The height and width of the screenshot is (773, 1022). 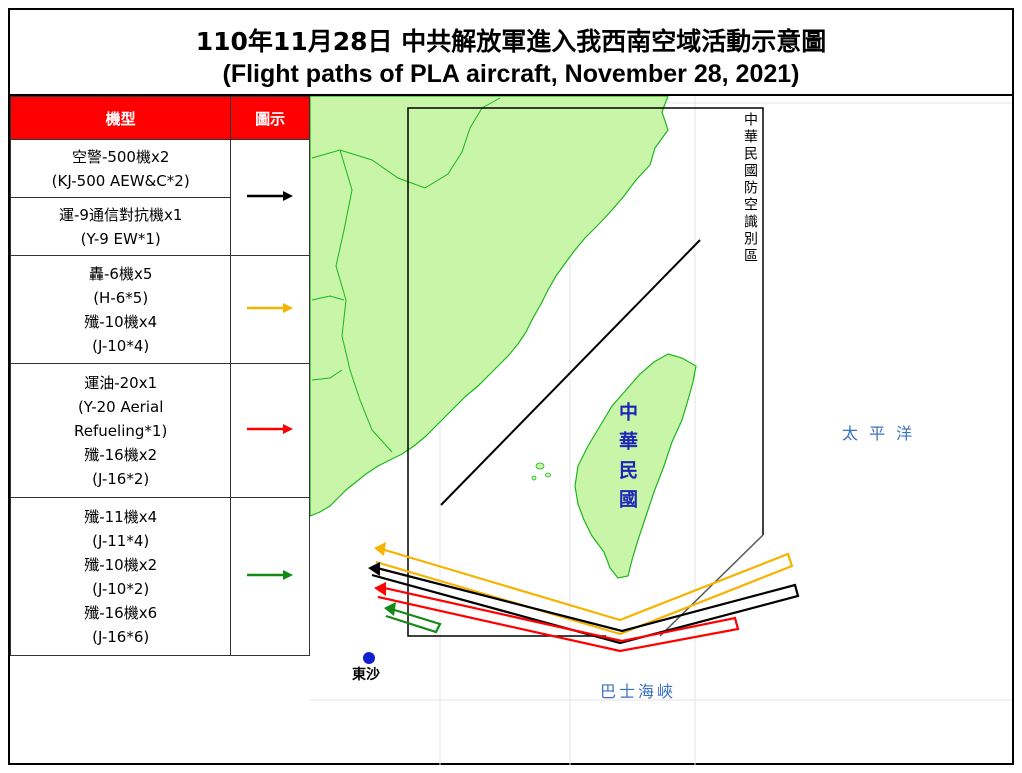 What do you see at coordinates (570, 372) in the screenshot?
I see `median-line` at bounding box center [570, 372].